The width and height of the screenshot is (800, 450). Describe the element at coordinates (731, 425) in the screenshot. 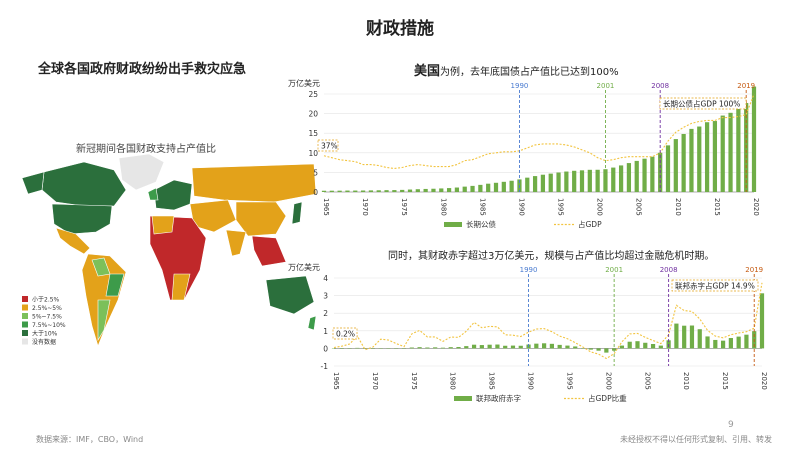

I see `page-number: 9` at that location.